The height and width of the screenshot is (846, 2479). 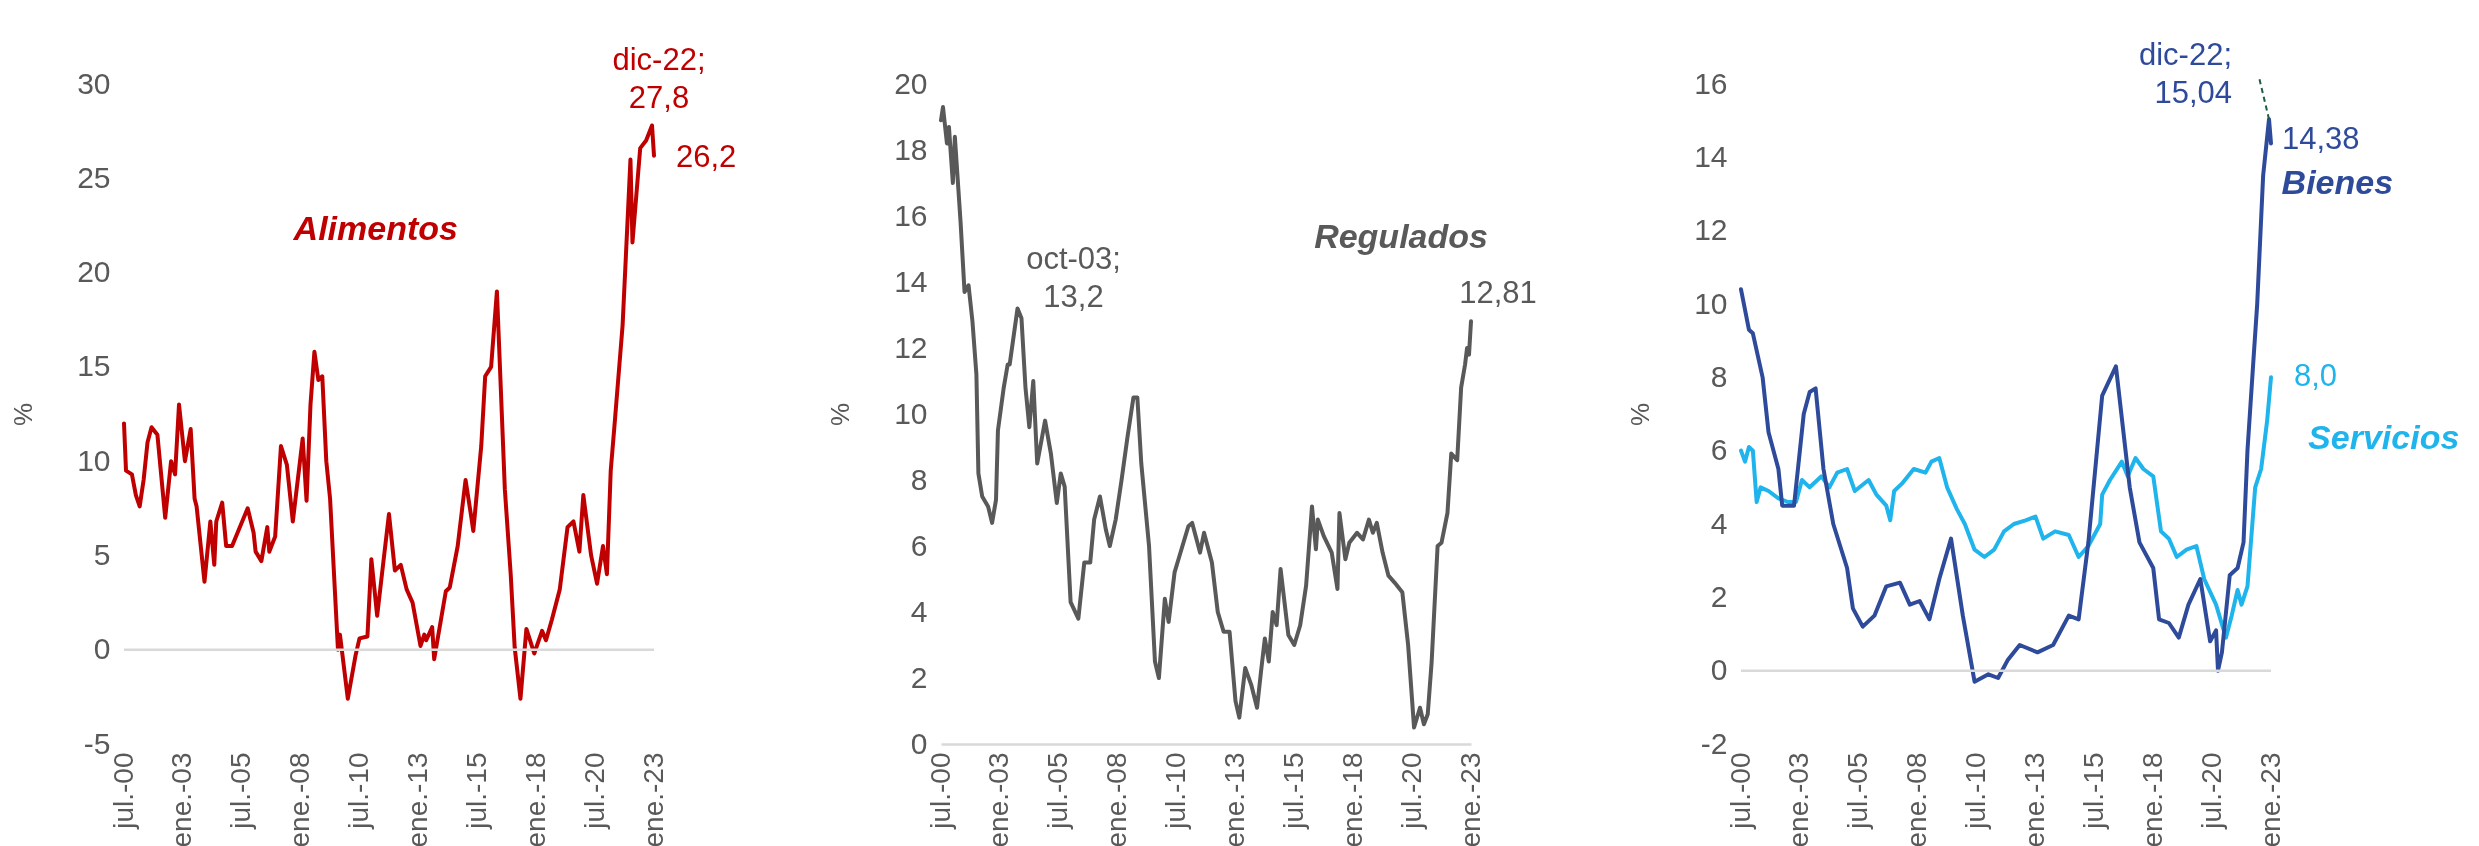 What do you see at coordinates (1714, 743) in the screenshot?
I see `y-tick-label: -2` at bounding box center [1714, 743].